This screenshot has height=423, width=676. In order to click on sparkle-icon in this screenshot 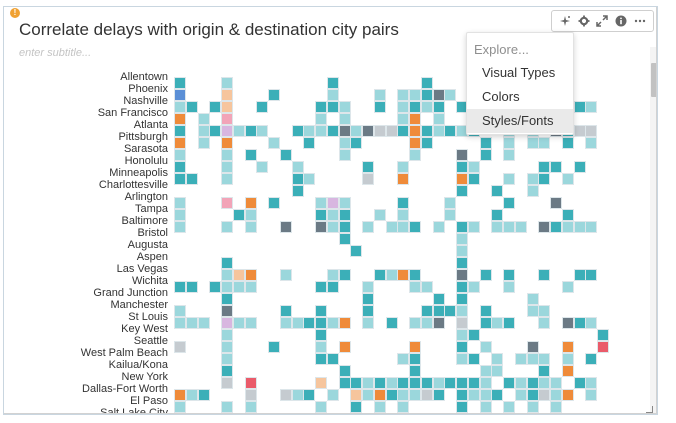, I will do `click(565, 21)`.